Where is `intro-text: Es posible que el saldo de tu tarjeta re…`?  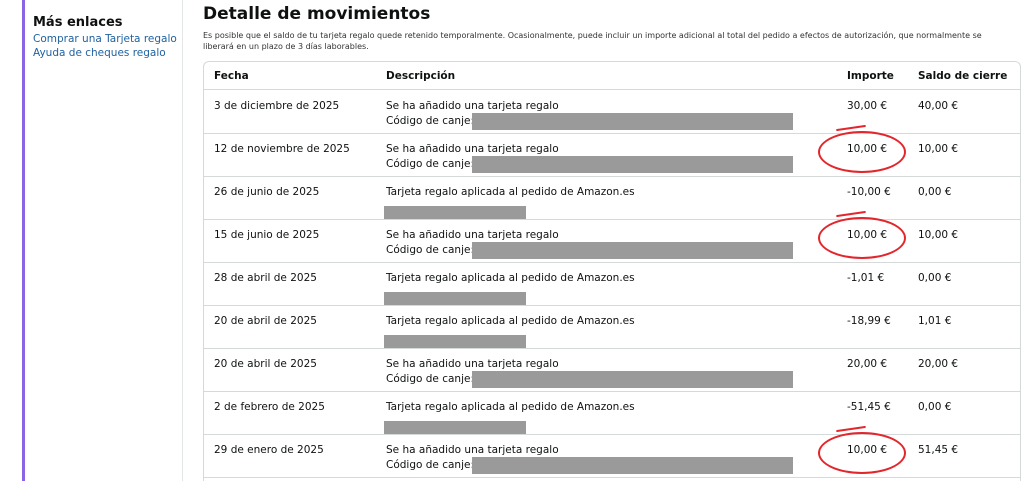 intro-text: Es posible que el saldo de tu tarjeta re… is located at coordinates (592, 41).